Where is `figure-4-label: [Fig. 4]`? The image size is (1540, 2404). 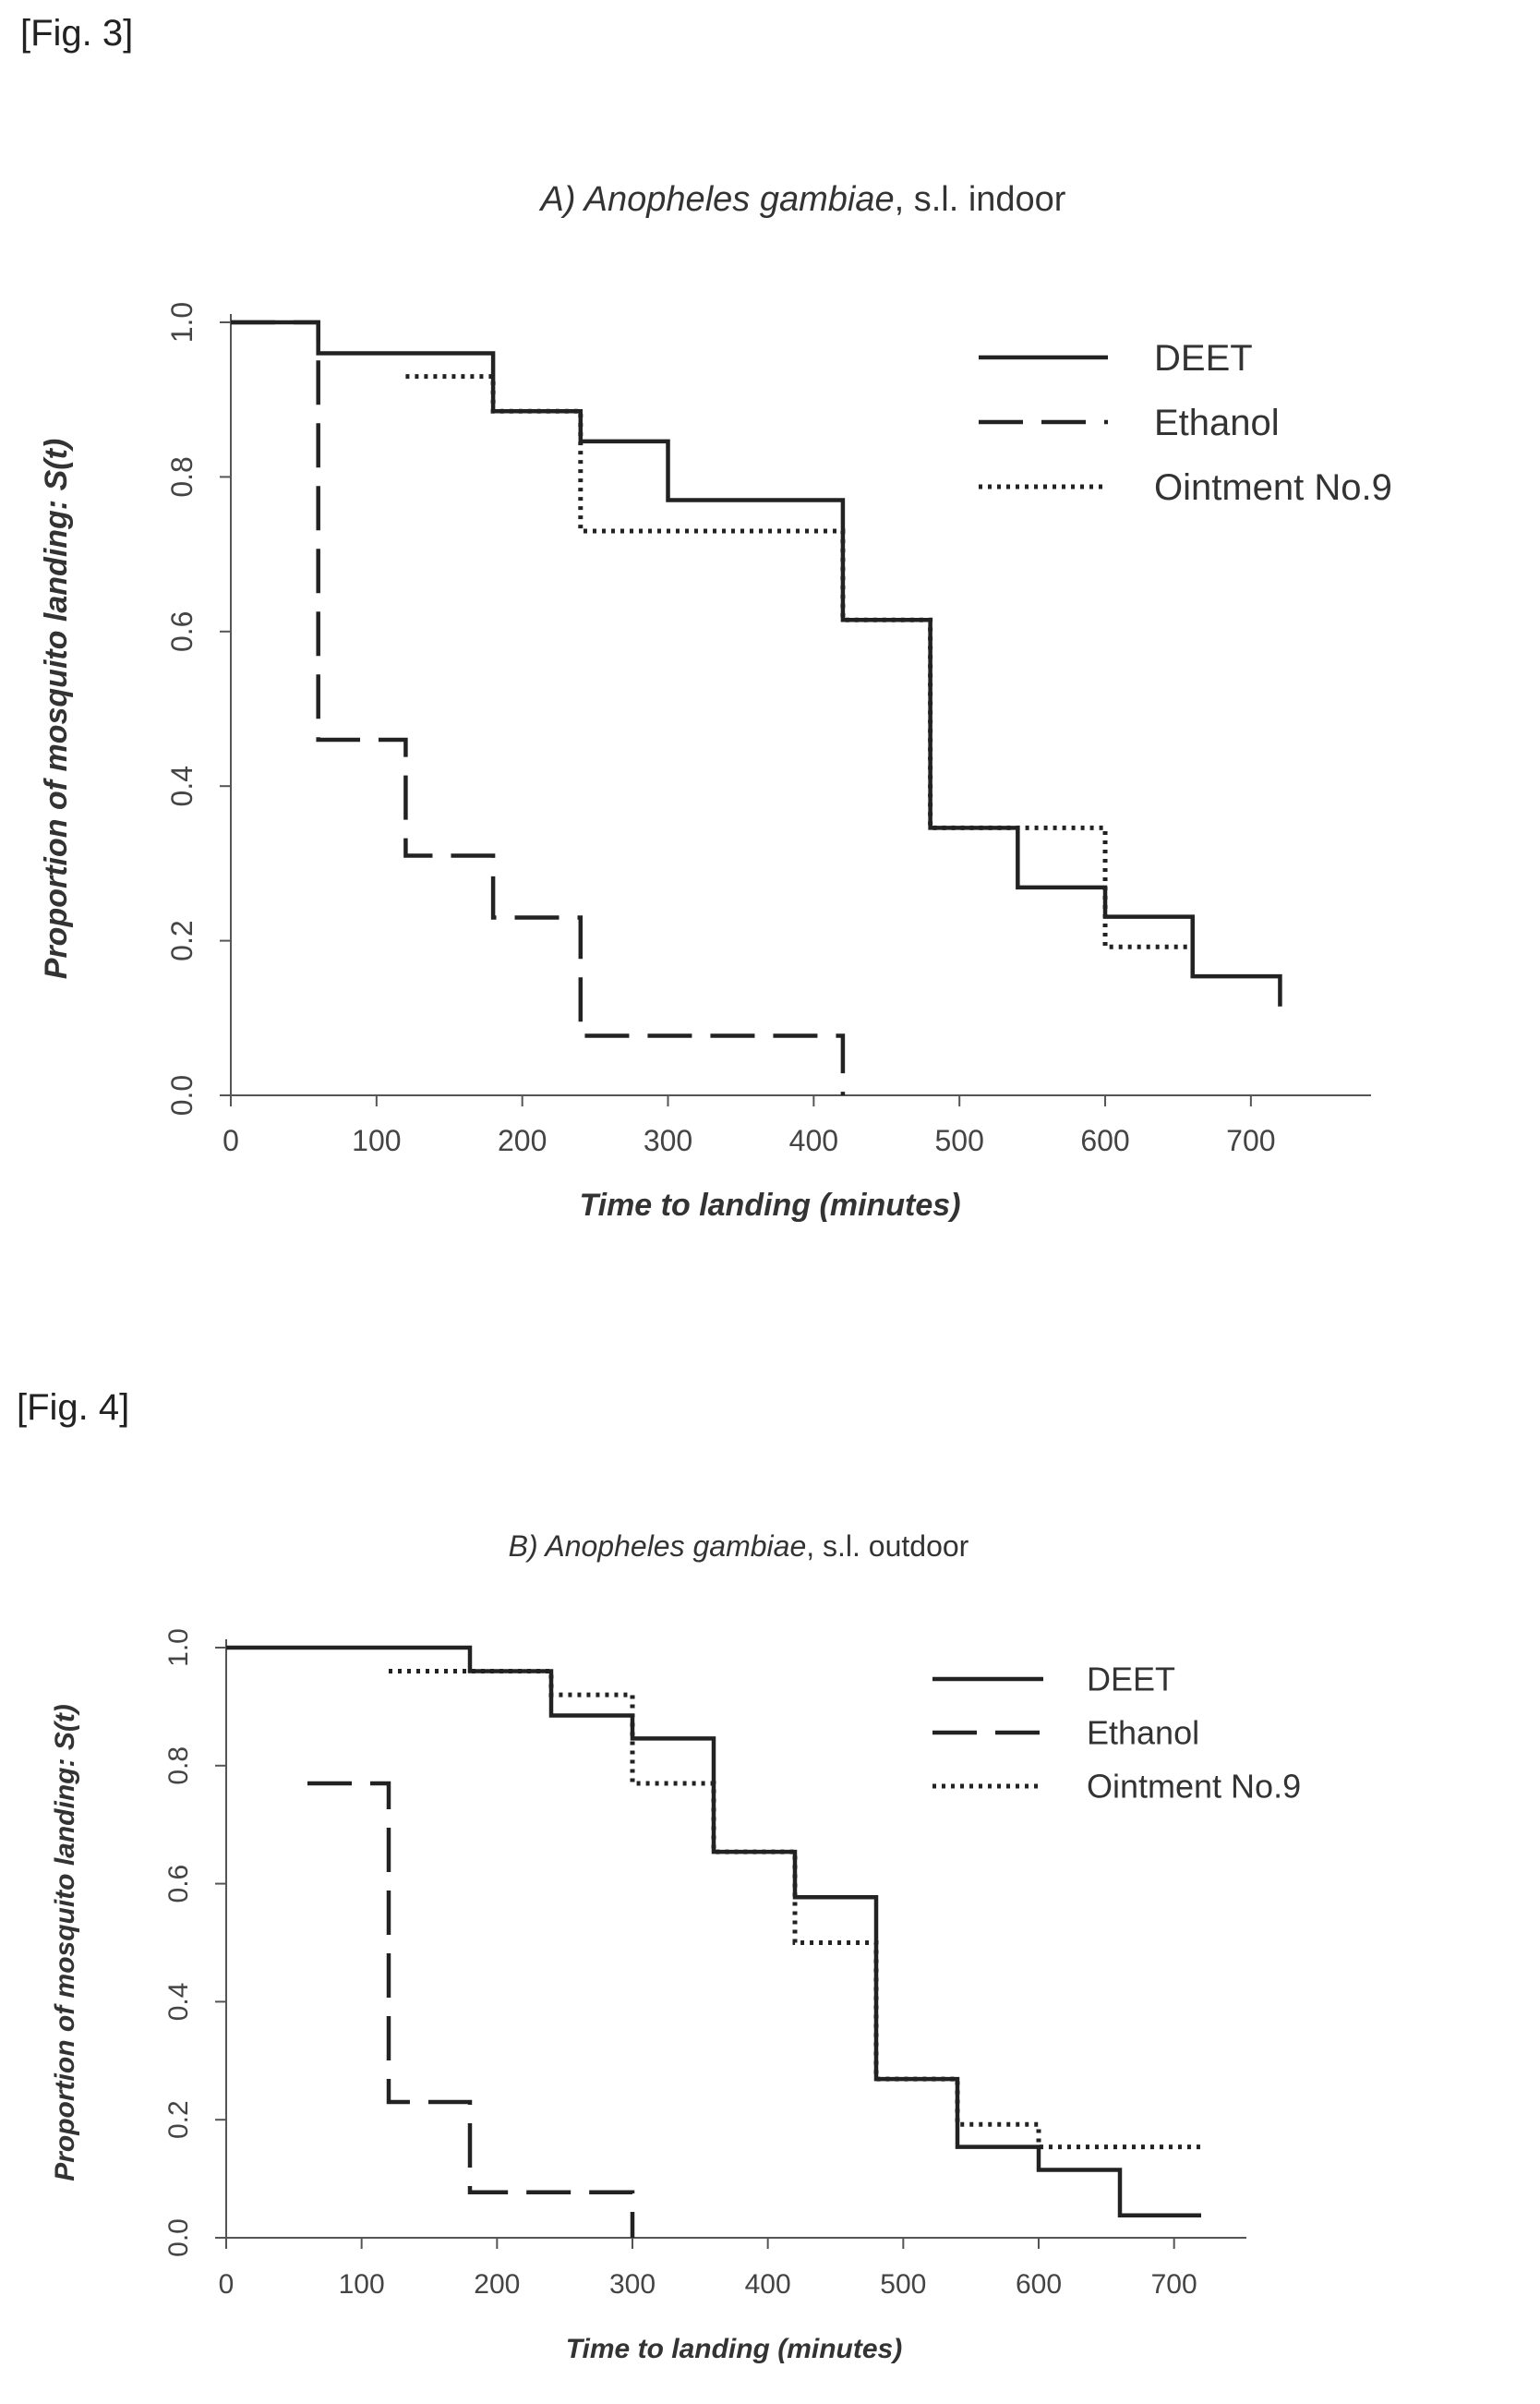 figure-4-label: [Fig. 4] is located at coordinates (73, 1407).